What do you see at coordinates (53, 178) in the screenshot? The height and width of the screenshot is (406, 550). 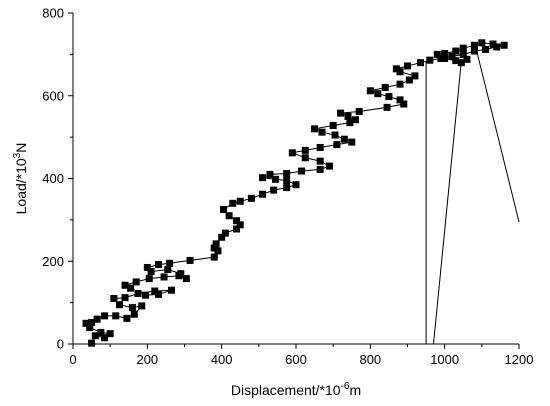 I see `y-tick-label: 400` at bounding box center [53, 178].